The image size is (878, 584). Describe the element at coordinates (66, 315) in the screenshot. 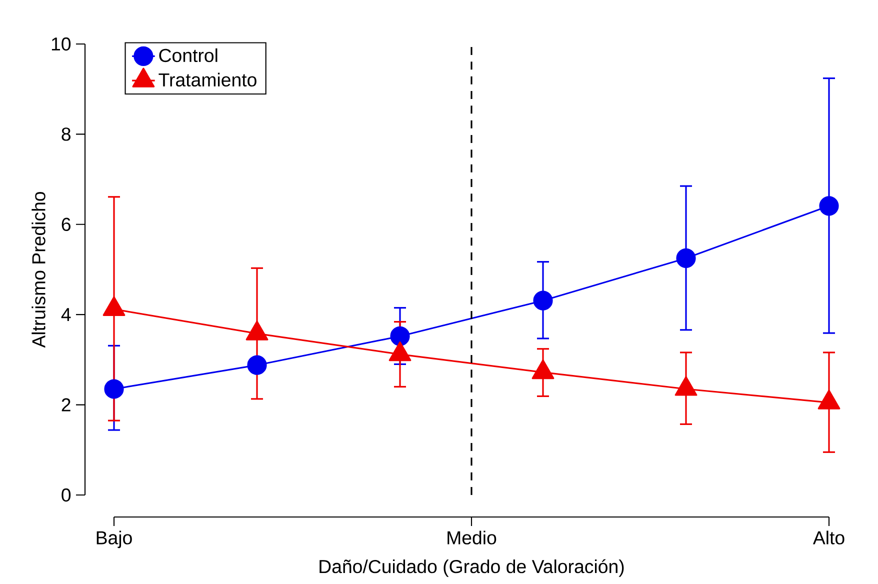

I see `y-tick-label: 4` at that location.